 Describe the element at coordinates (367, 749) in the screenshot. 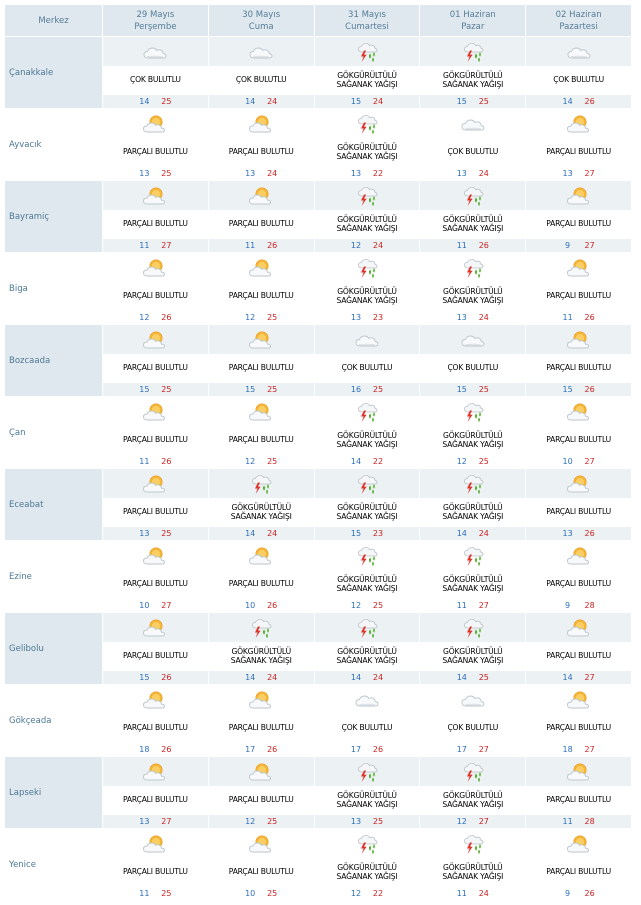

I see `temperature-cell: 17 26` at that location.